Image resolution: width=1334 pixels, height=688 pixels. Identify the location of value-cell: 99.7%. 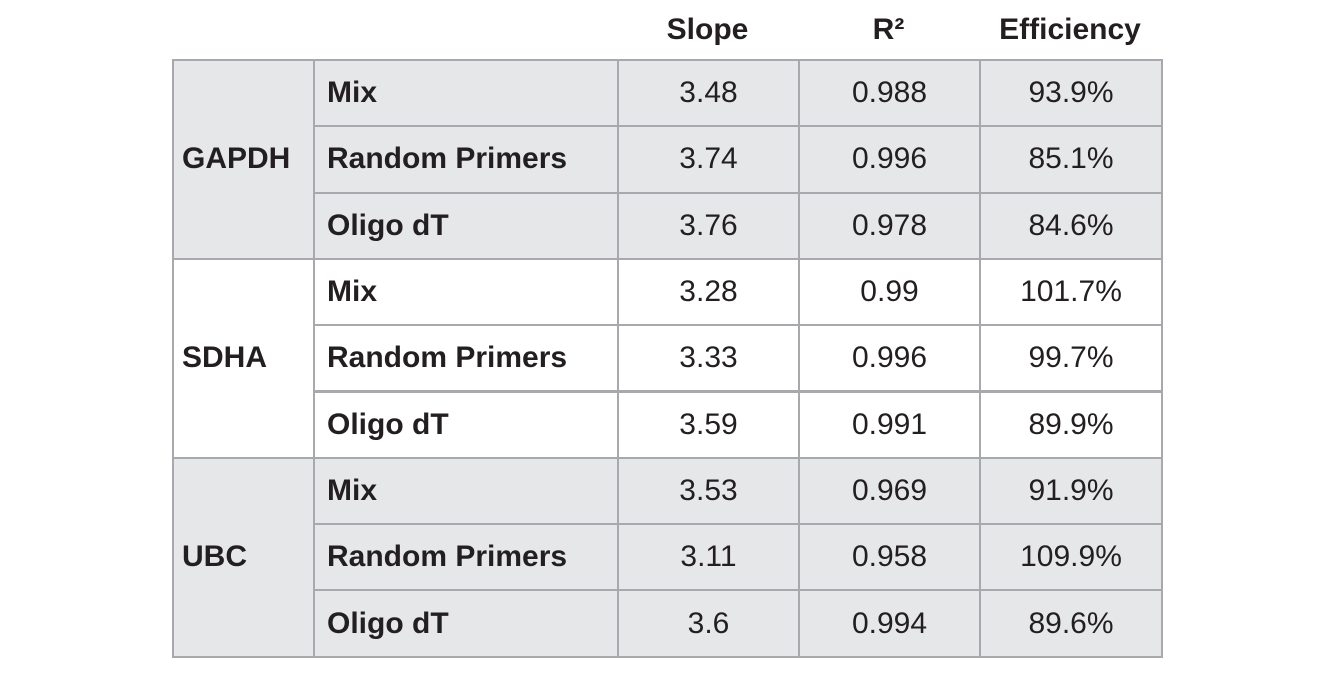
(1071, 358).